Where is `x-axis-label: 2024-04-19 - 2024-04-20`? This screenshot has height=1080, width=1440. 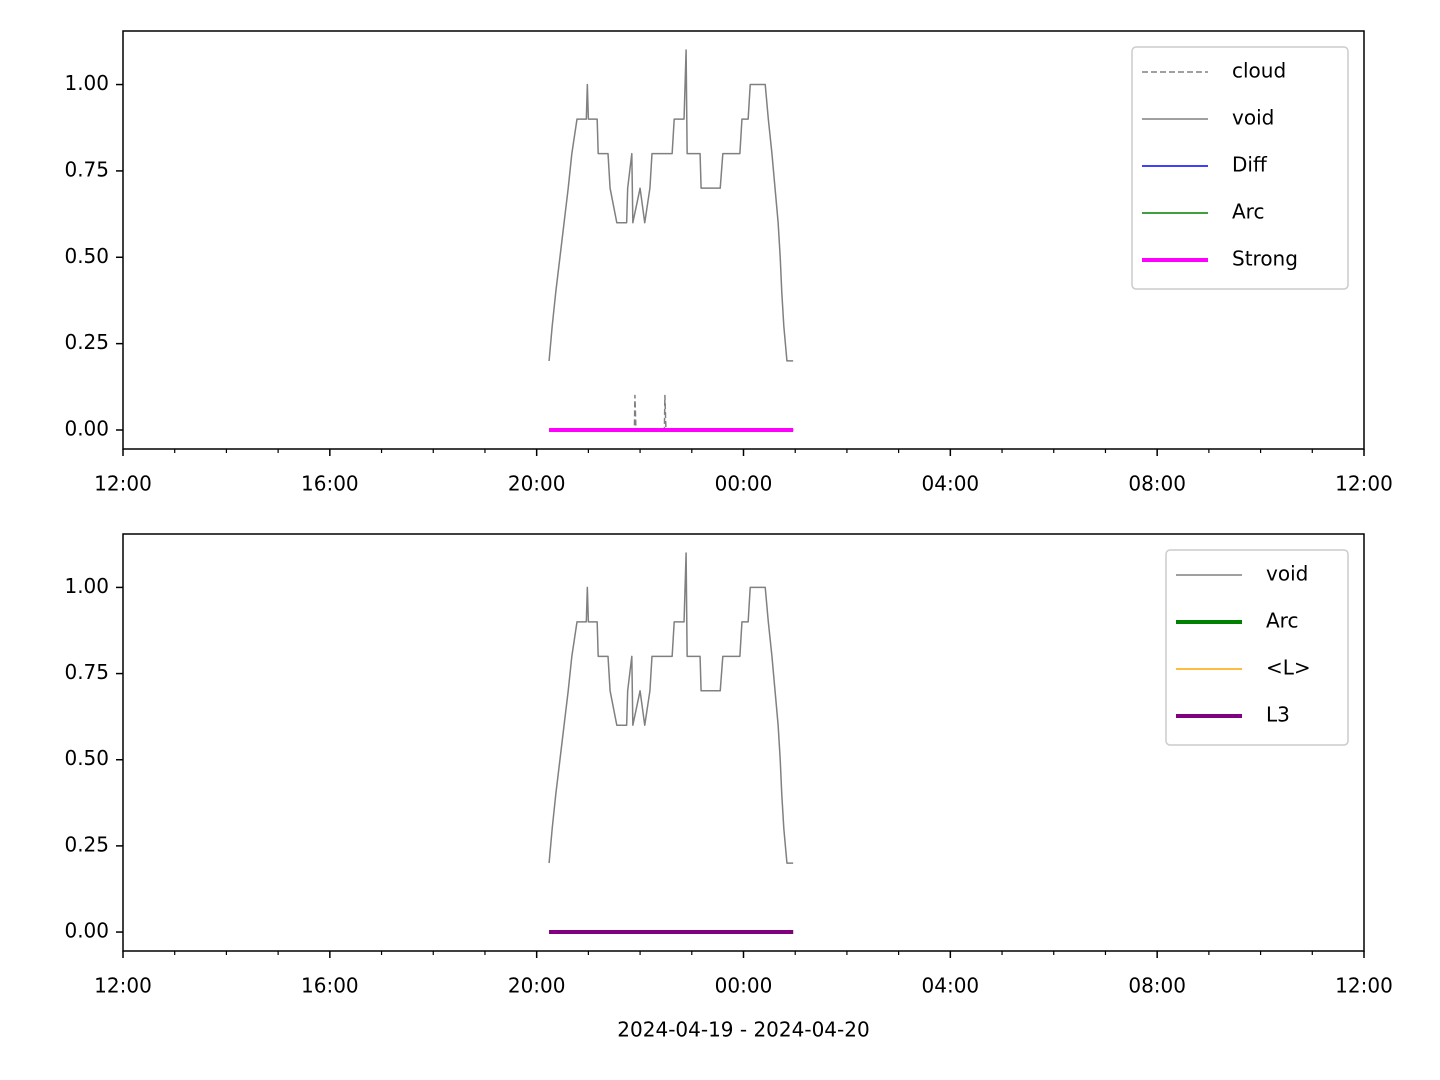 x-axis-label: 2024-04-19 - 2024-04-20 is located at coordinates (743, 1030).